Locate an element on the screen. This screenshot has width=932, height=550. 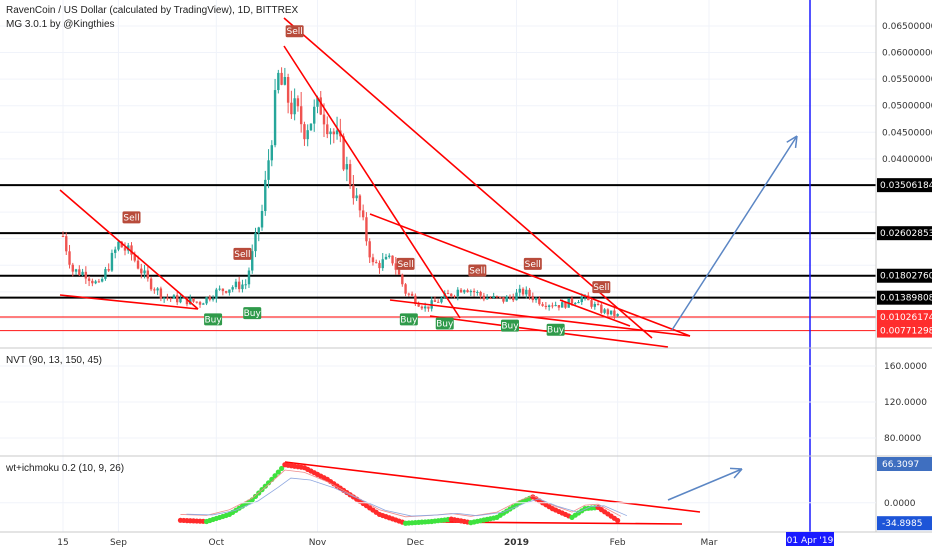
price-level-tag-label: 0.01026174 is located at coordinates (906, 318).